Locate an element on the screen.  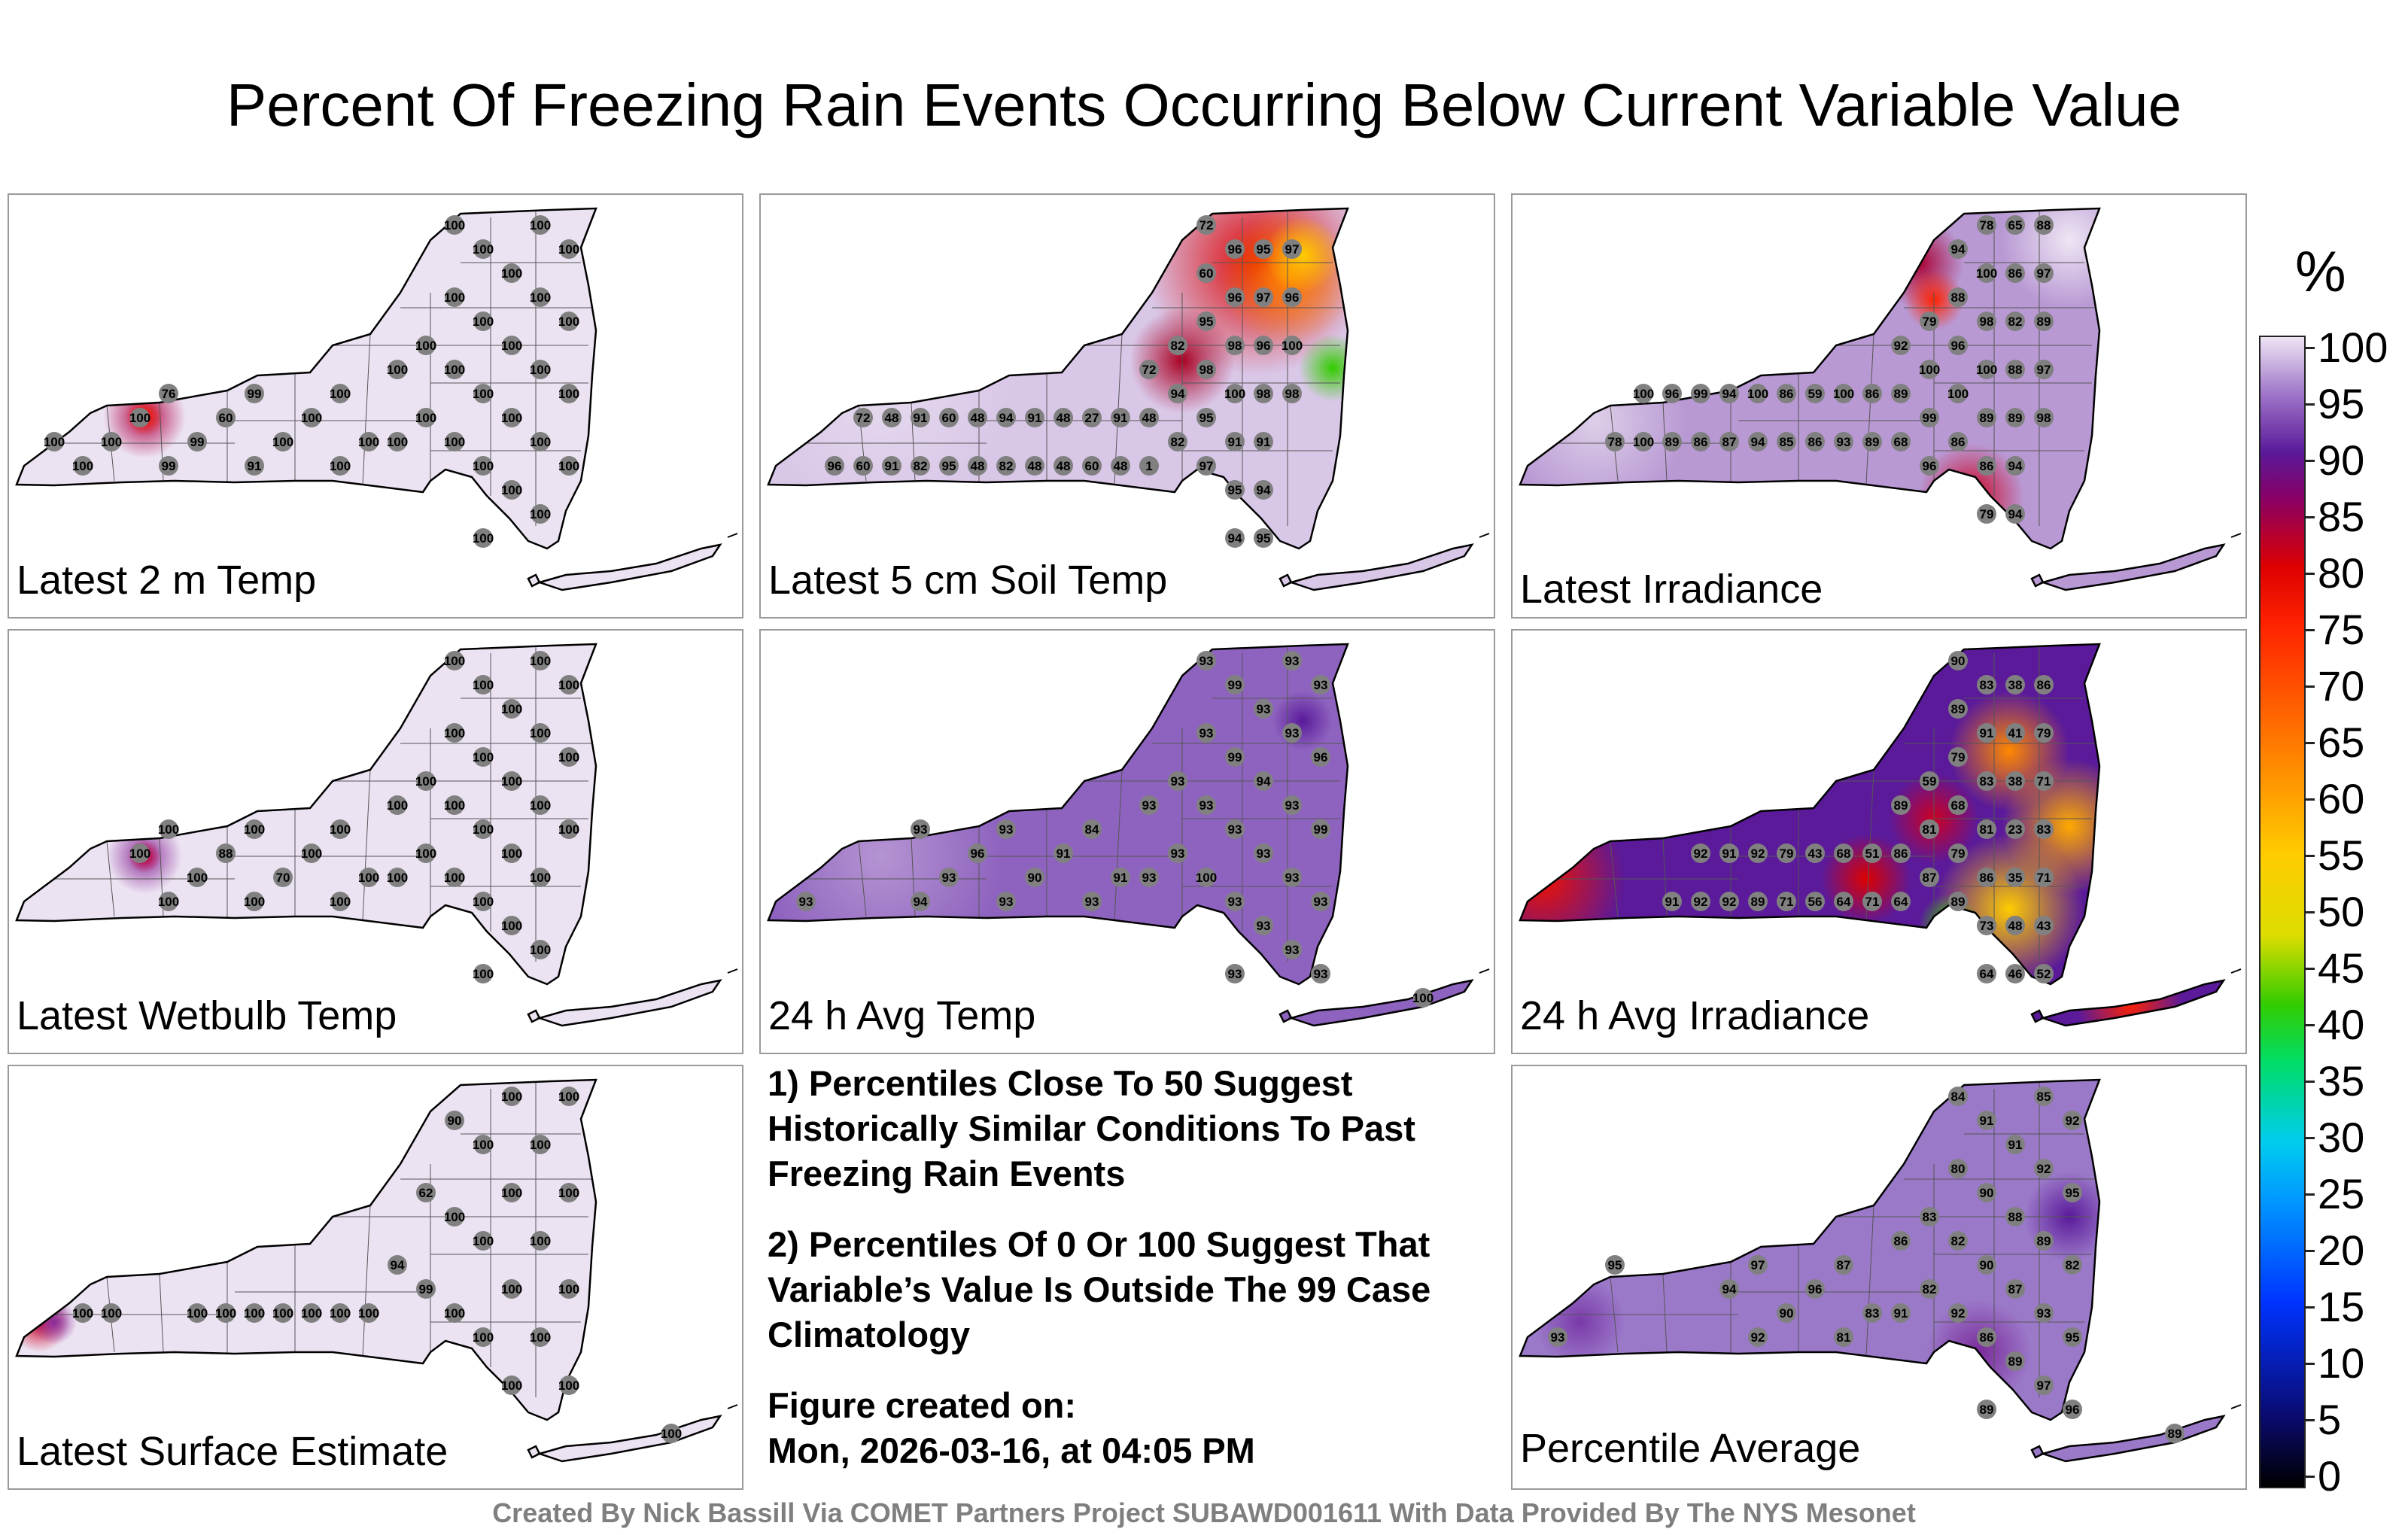
station-marker: 72 is located at coordinates (1149, 369).